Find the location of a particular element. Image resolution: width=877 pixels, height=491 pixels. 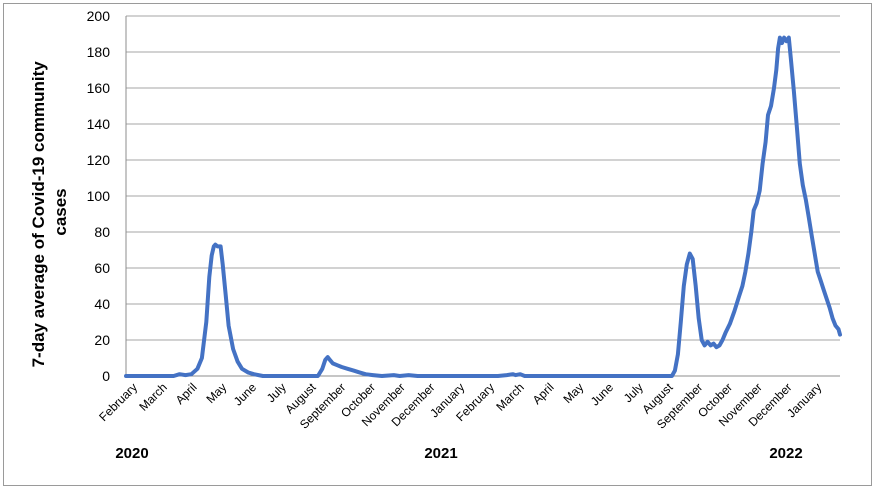

y-tick-label: 80 is located at coordinates (102, 232).